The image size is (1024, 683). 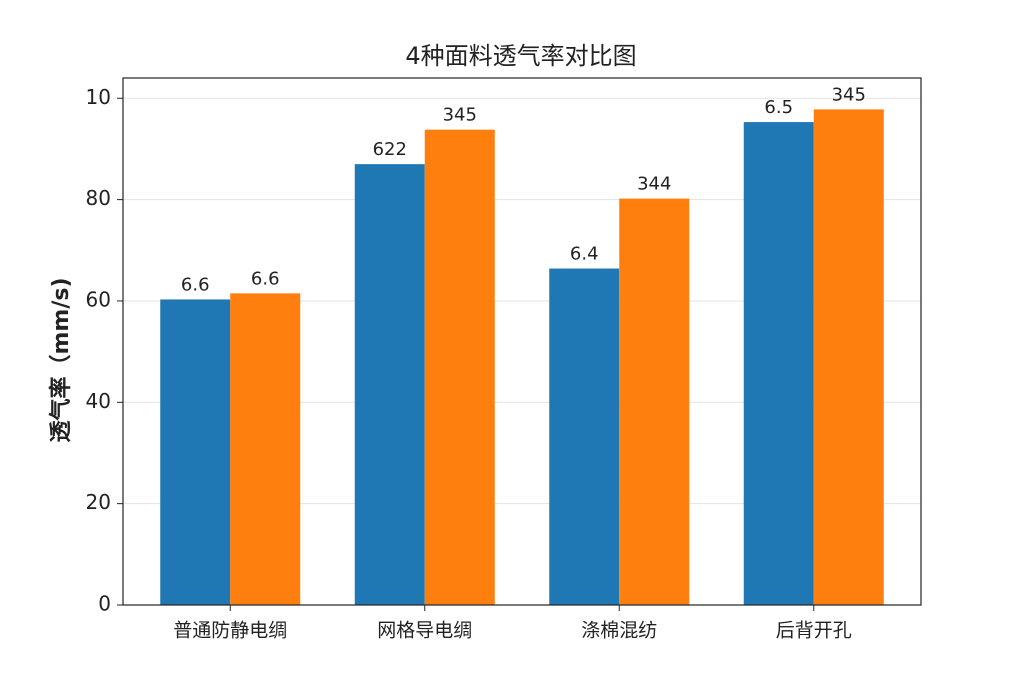 I want to click on x-tick-label: 网格导电绸, so click(x=424, y=631).